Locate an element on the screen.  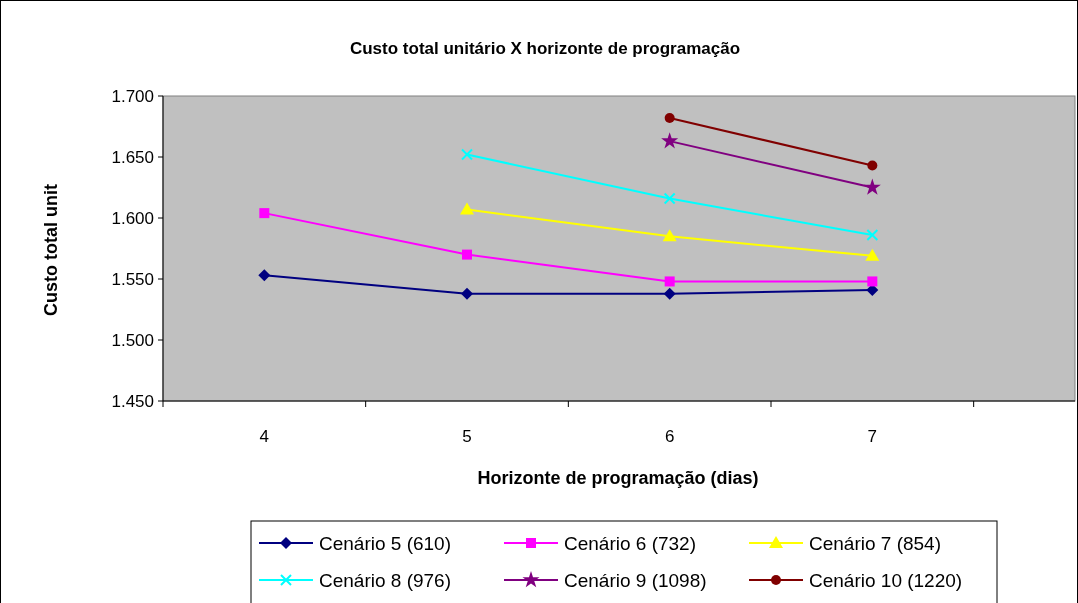
legend-label: Cenário 6 (732) is located at coordinates (630, 543).